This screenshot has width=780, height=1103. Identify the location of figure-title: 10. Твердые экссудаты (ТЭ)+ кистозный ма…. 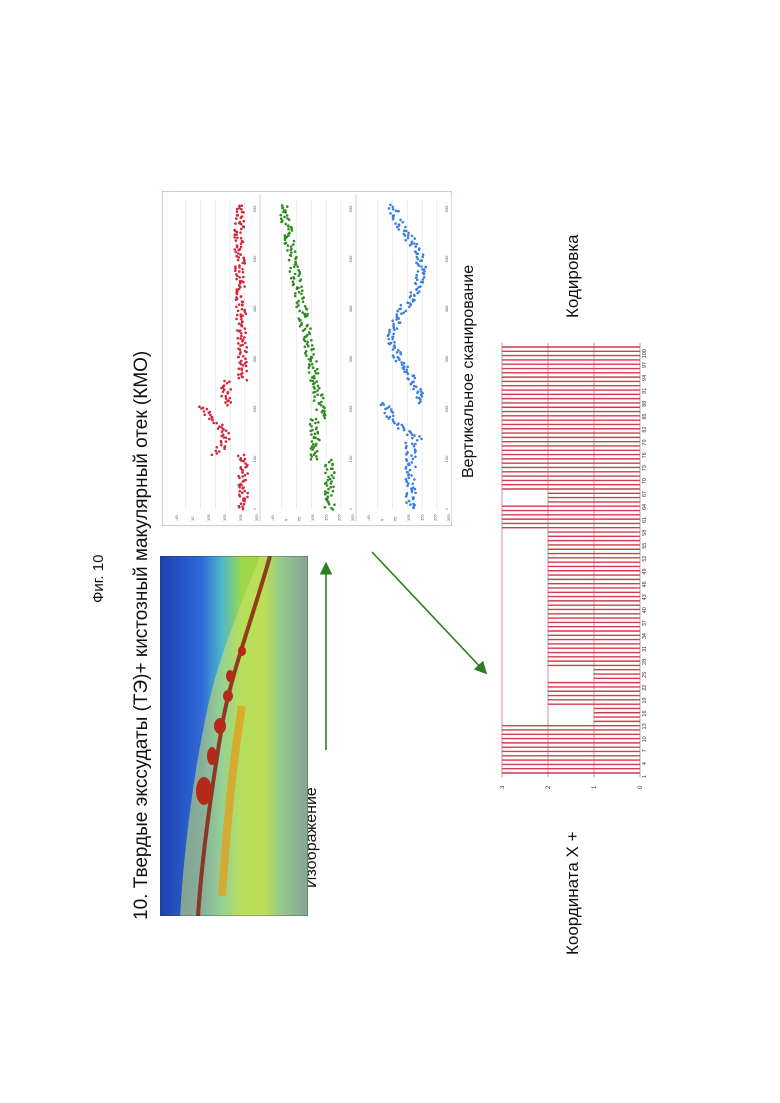
(142, 635).